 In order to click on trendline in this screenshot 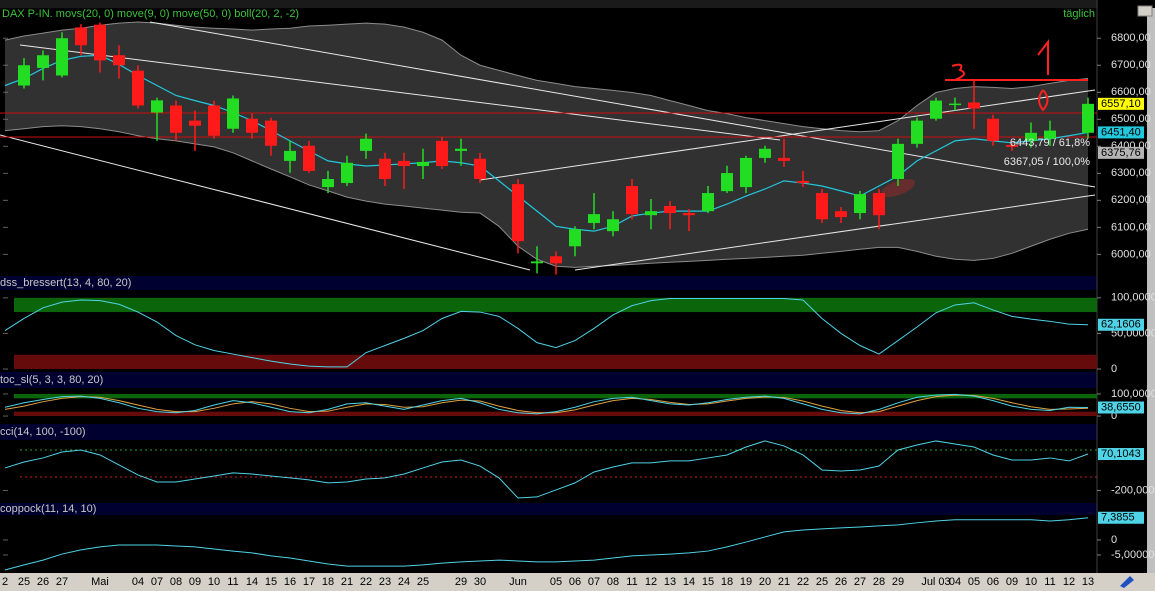, I will do `click(265, 202)`.